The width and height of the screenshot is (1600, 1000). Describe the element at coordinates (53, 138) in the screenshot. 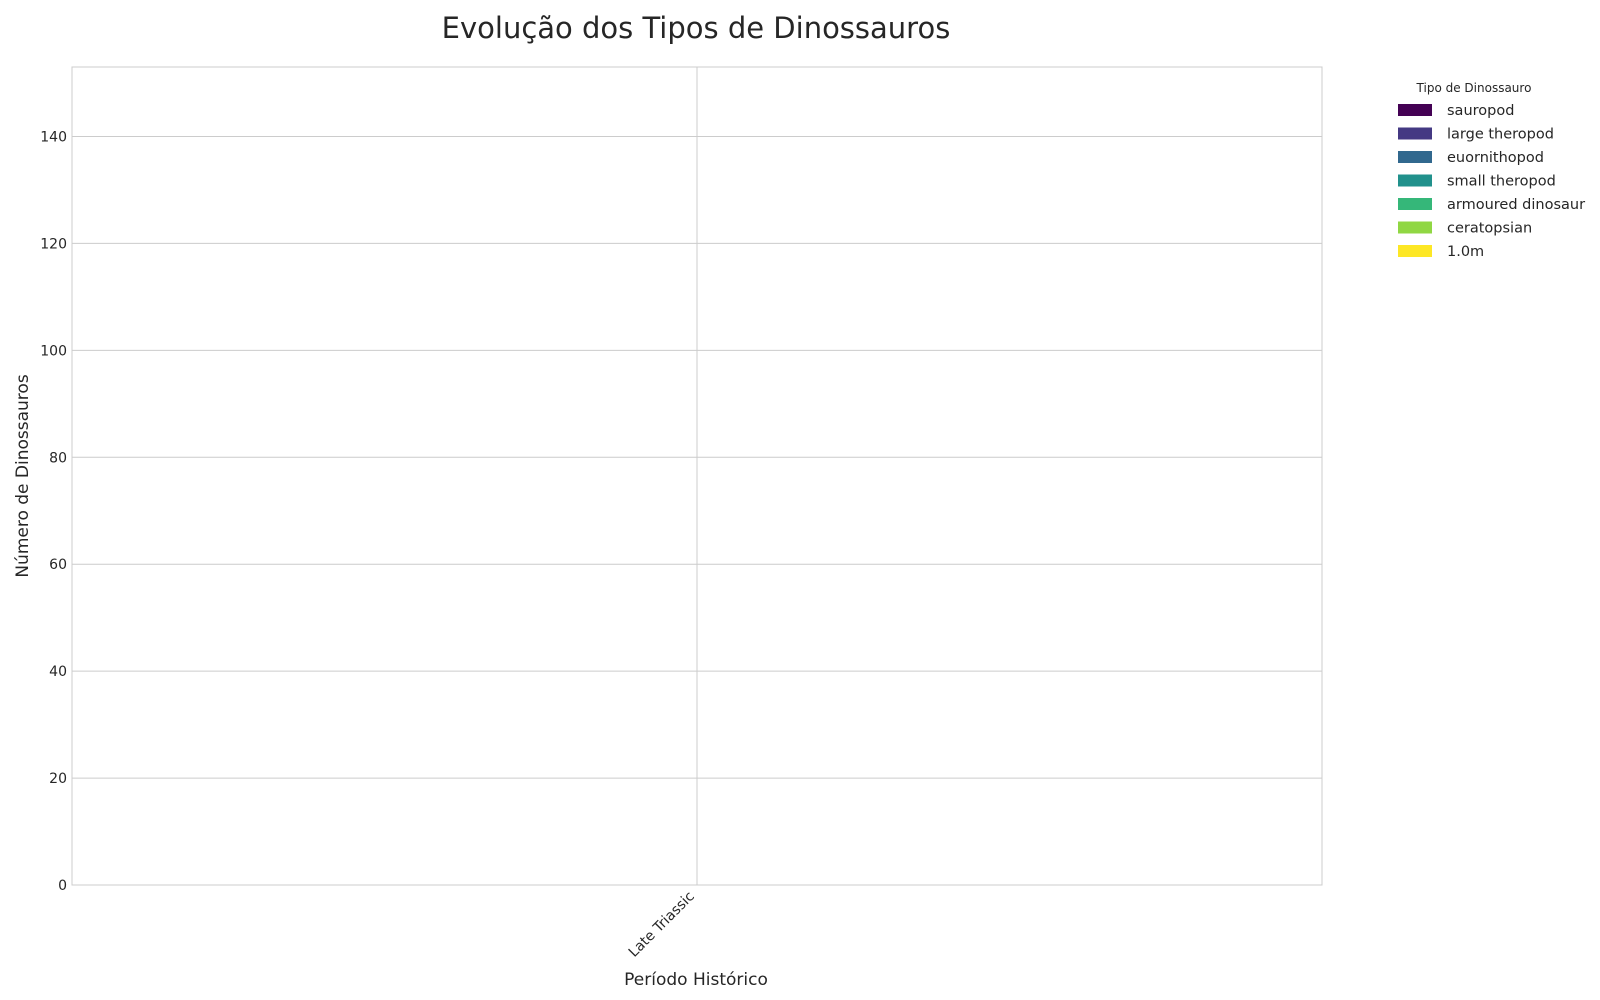

I see `y-tick-label: 140` at that location.